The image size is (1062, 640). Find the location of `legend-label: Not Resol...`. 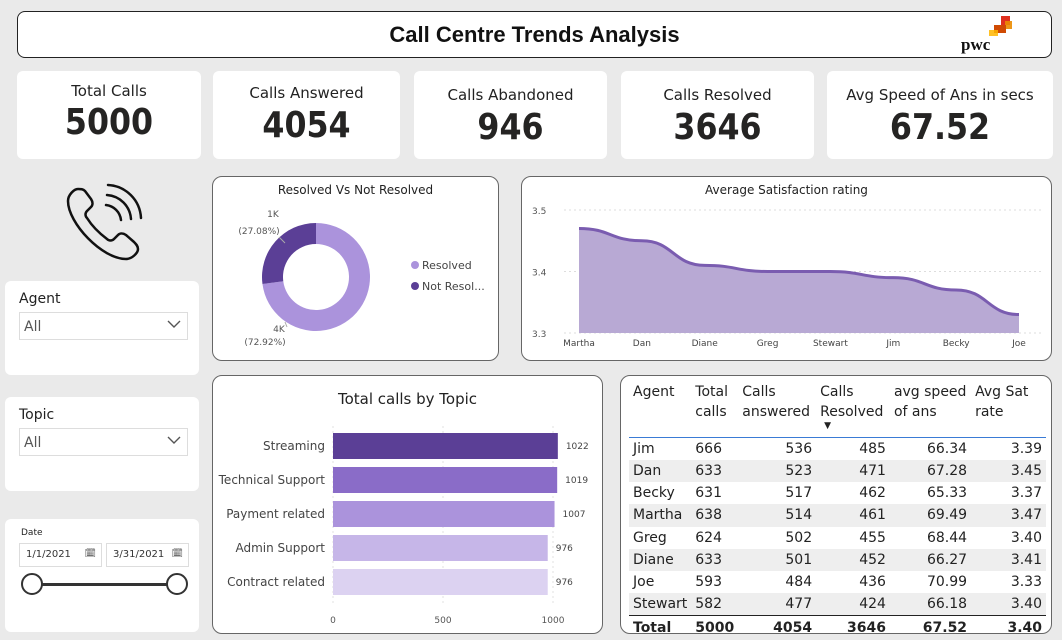

legend-label: Not Resol... is located at coordinates (453, 286).